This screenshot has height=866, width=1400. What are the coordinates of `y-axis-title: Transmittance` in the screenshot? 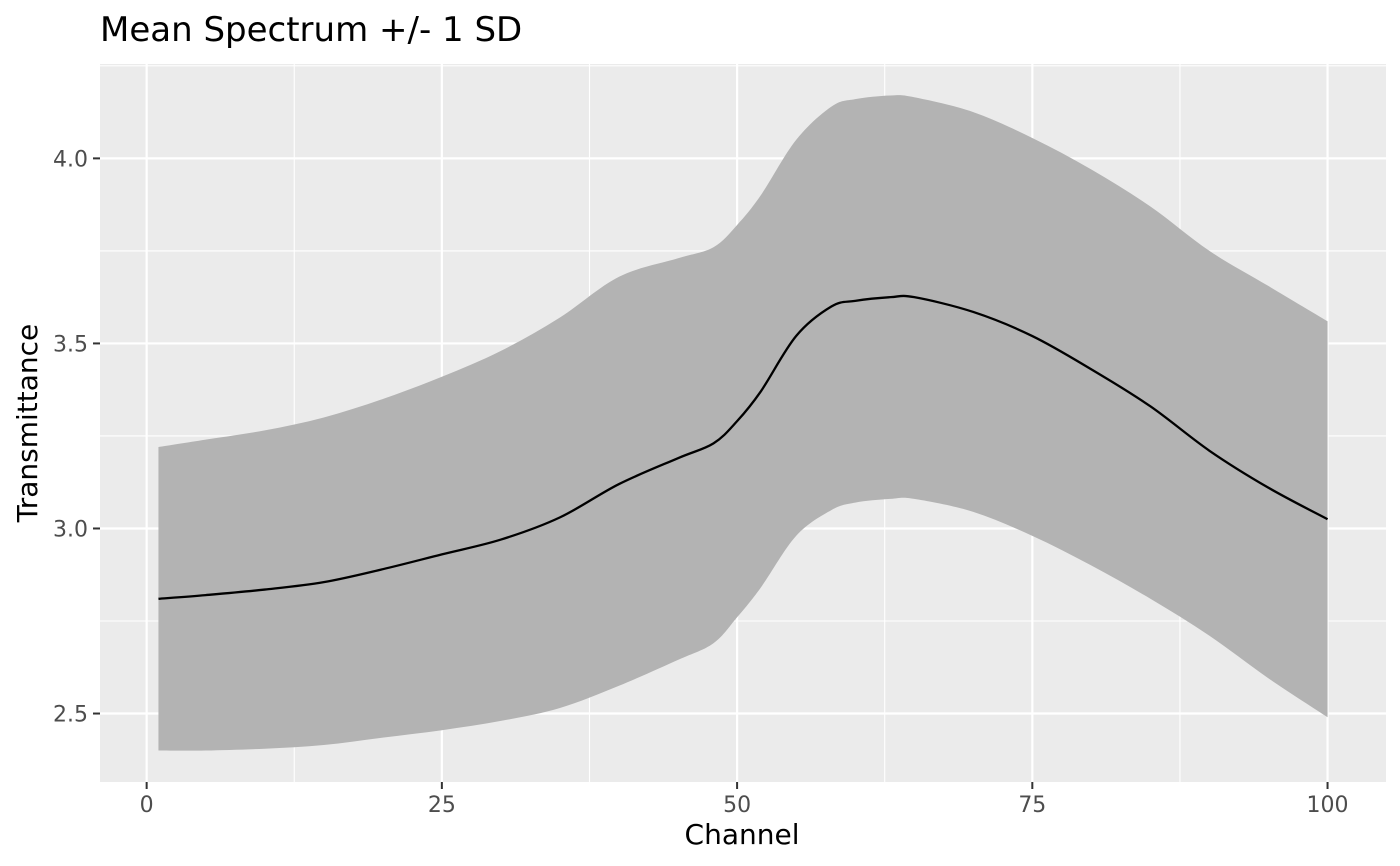 It's located at (27, 424).